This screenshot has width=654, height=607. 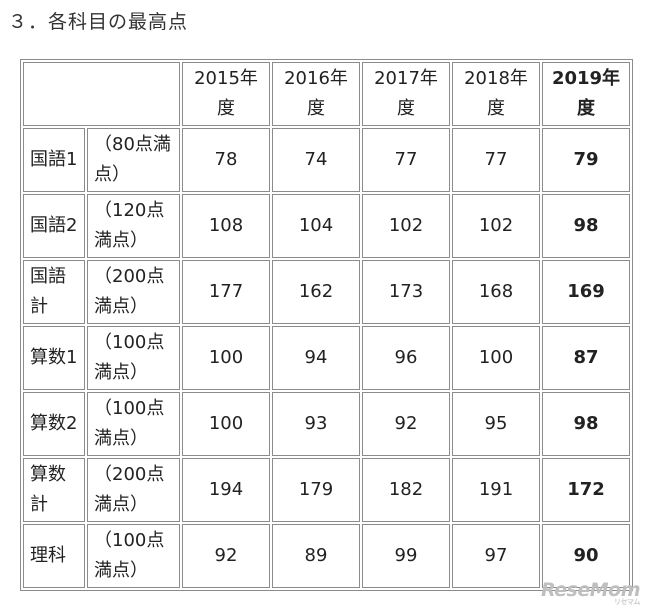 What do you see at coordinates (586, 94) in the screenshot?
I see `header-year-2019: 2019年度` at bounding box center [586, 94].